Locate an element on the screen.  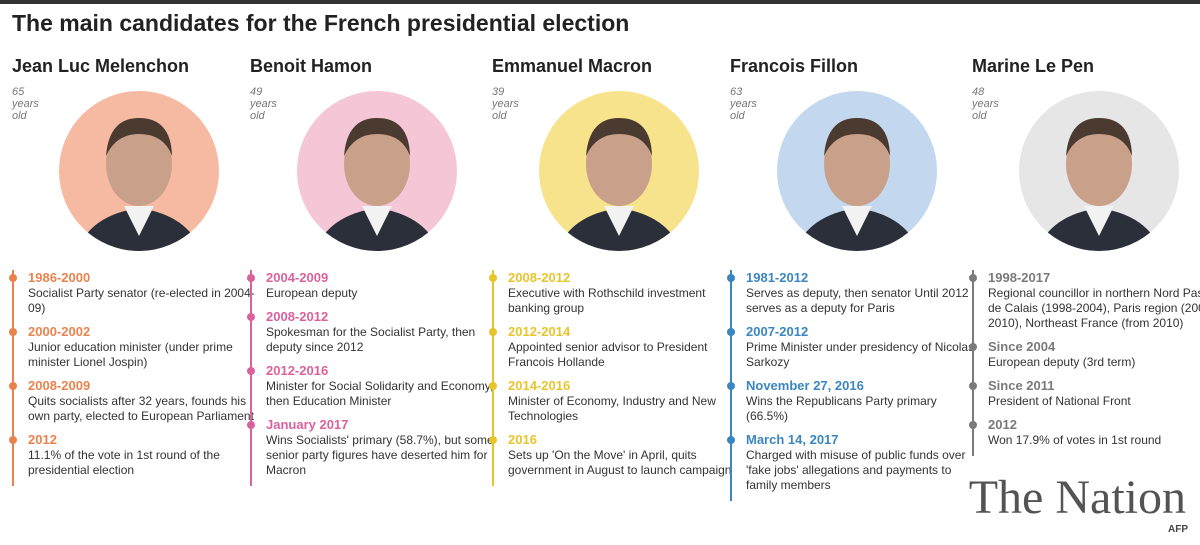
candidate-name: Benoit Hamon is located at coordinates (311, 66).